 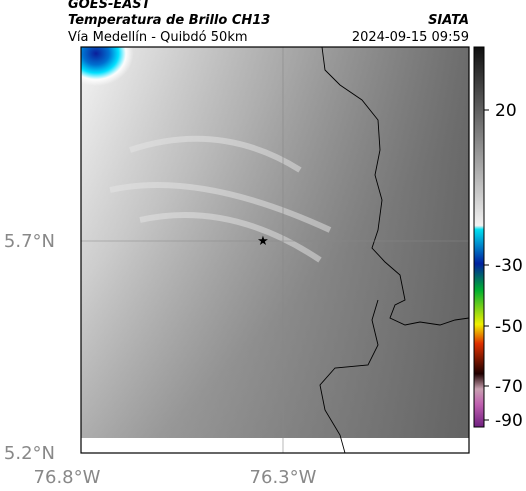 I want to click on colorbar, so click(x=479, y=237).